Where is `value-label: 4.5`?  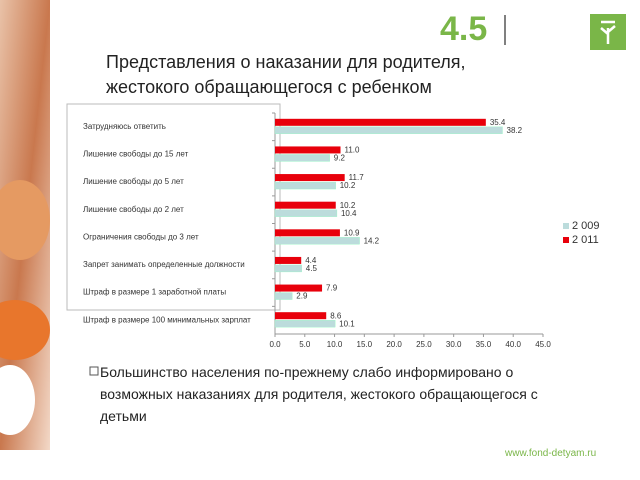
value-label: 4.5 is located at coordinates (312, 268).